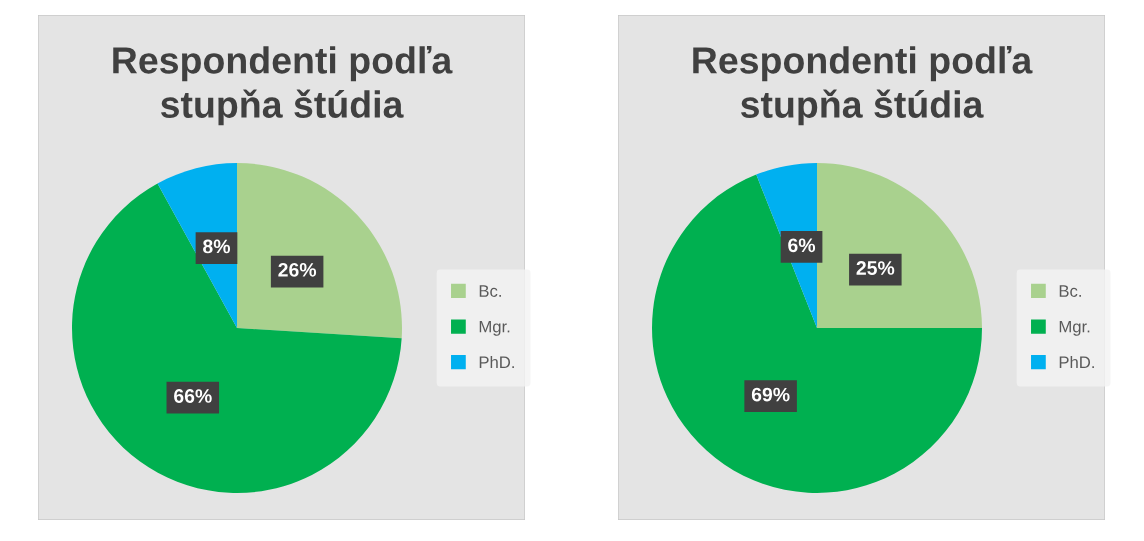  What do you see at coordinates (875, 268) in the screenshot?
I see `data-label: 25%` at bounding box center [875, 268].